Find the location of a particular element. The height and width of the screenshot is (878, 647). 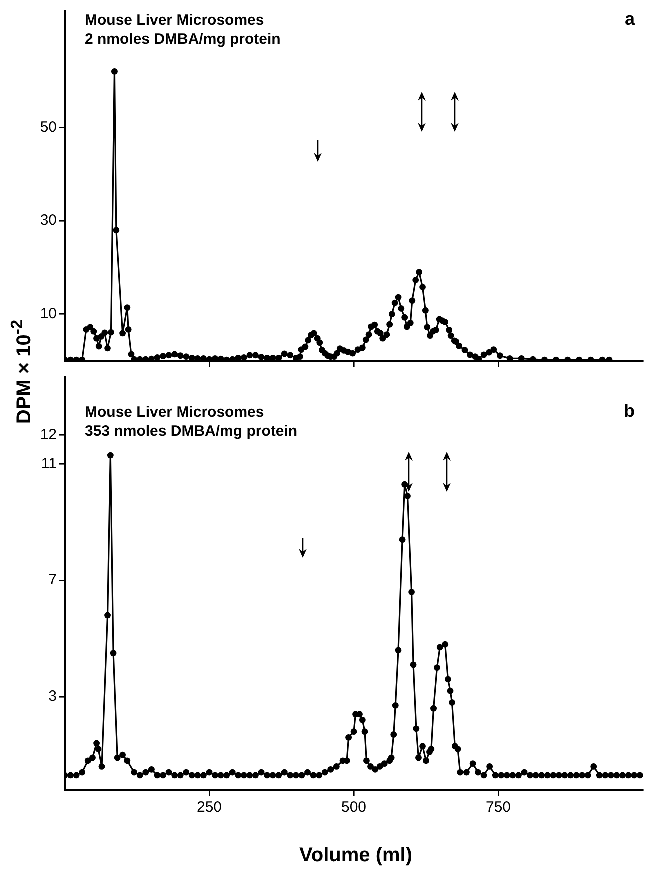

x-tick-label: 750 is located at coordinates (499, 807).